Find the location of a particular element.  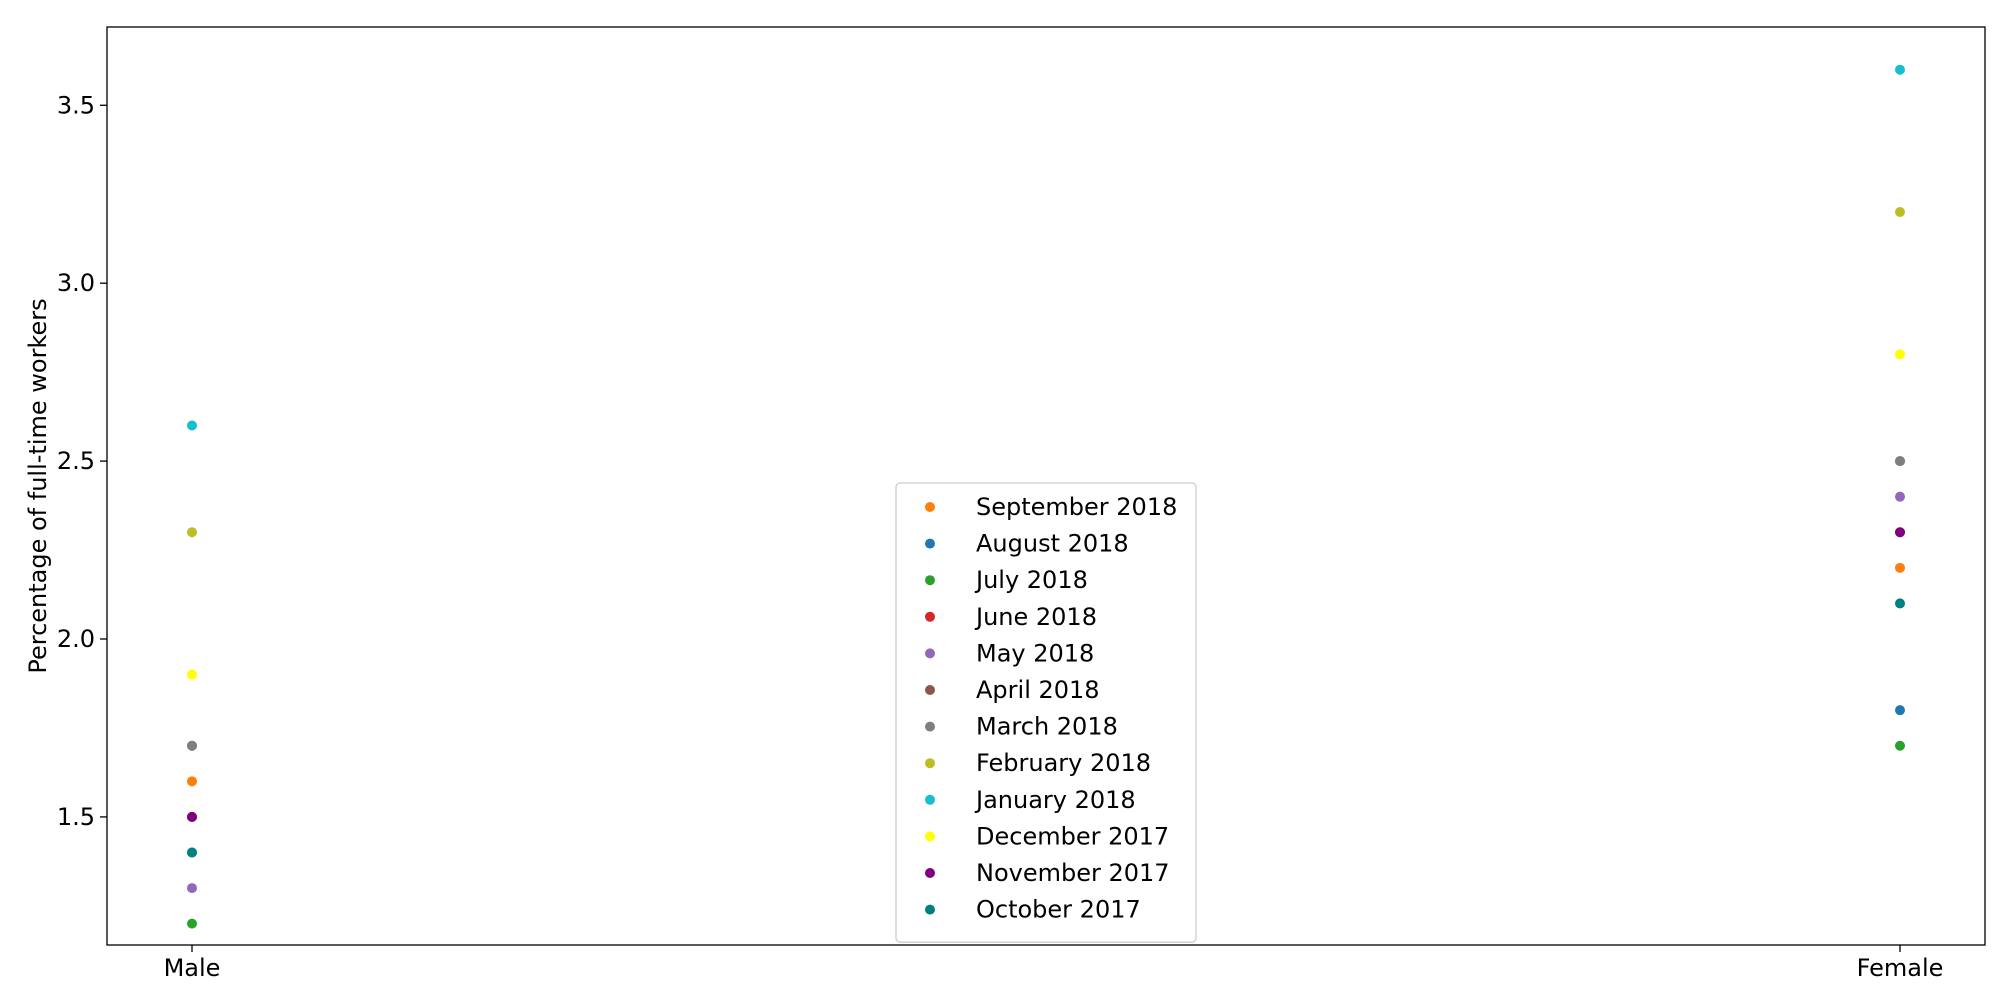

y-tick-label: 3.0 is located at coordinates (76, 283).